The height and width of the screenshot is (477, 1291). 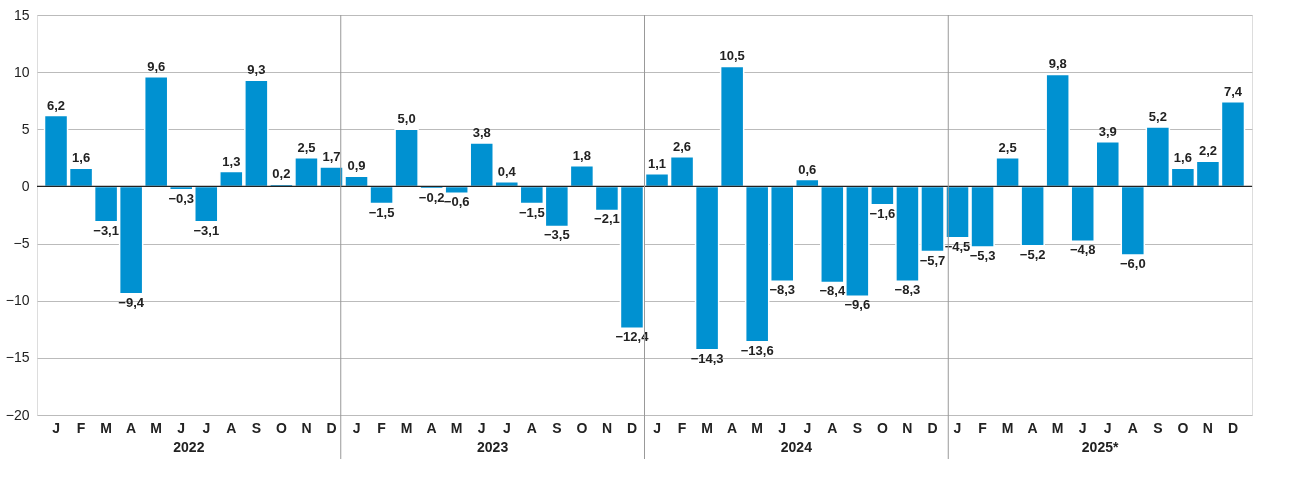 What do you see at coordinates (507, 171) in the screenshot?
I see `data-label: 0,4` at bounding box center [507, 171].